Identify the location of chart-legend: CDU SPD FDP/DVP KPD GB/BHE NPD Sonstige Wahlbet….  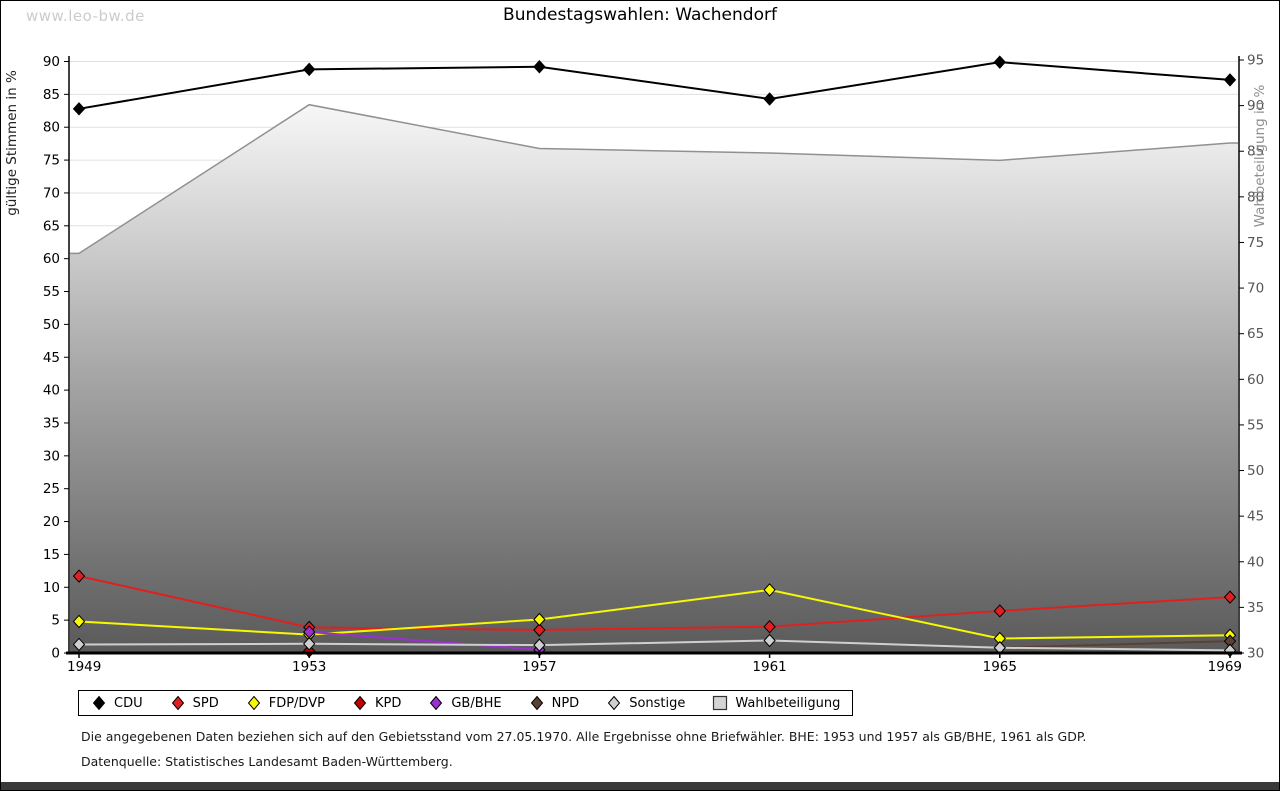
(466, 703).